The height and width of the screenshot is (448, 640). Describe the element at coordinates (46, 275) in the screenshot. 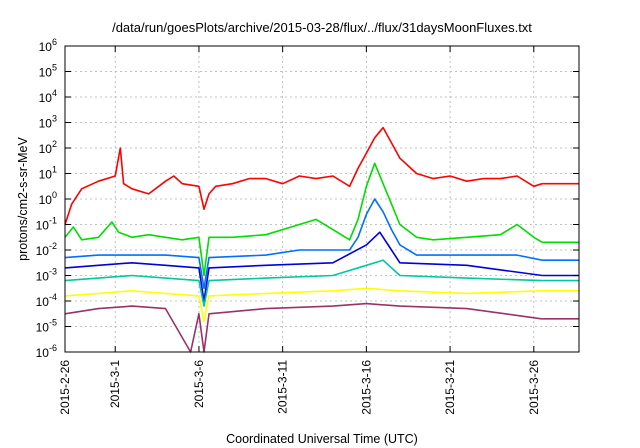

I see `y-tick-label: 10⁻³` at that location.